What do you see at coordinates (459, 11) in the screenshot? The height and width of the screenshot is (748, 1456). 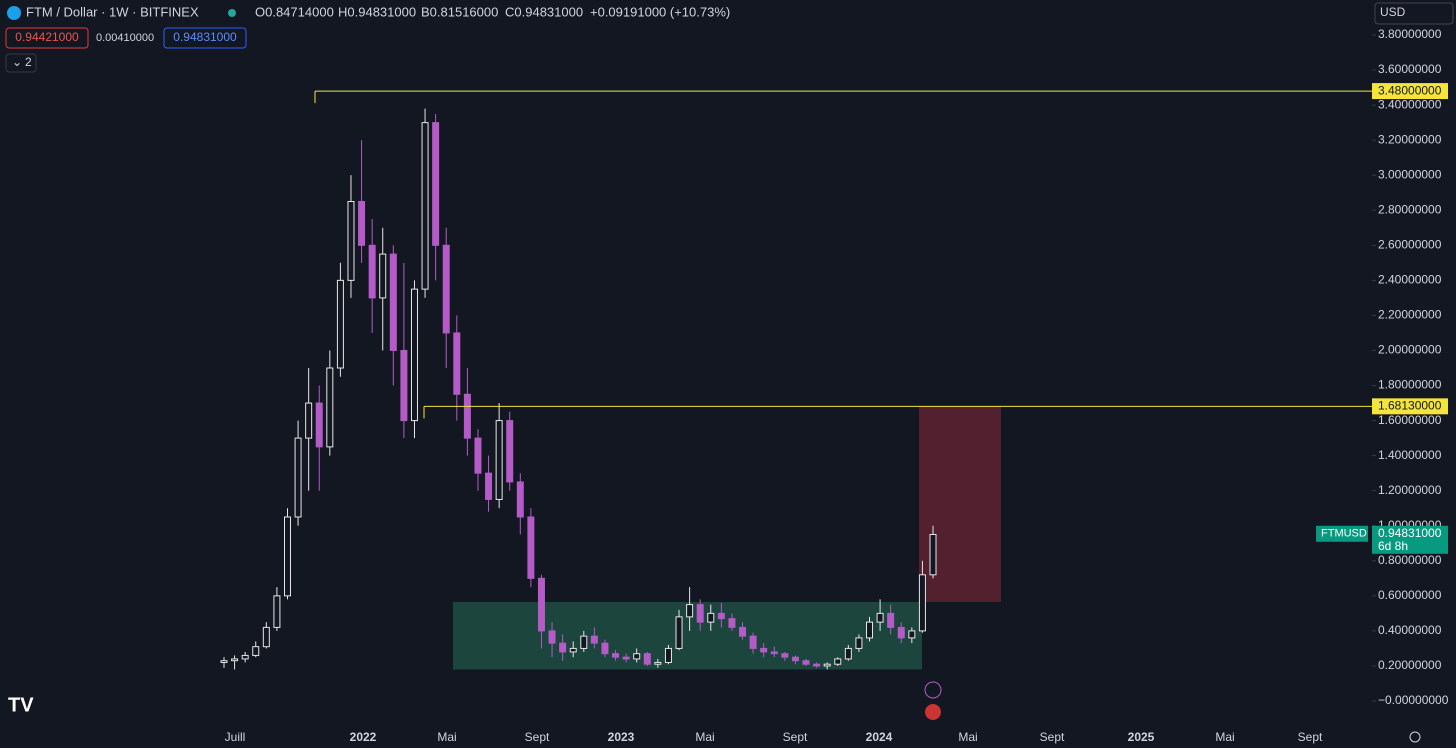 I see `ohlc-low: B0.81516000` at bounding box center [459, 11].